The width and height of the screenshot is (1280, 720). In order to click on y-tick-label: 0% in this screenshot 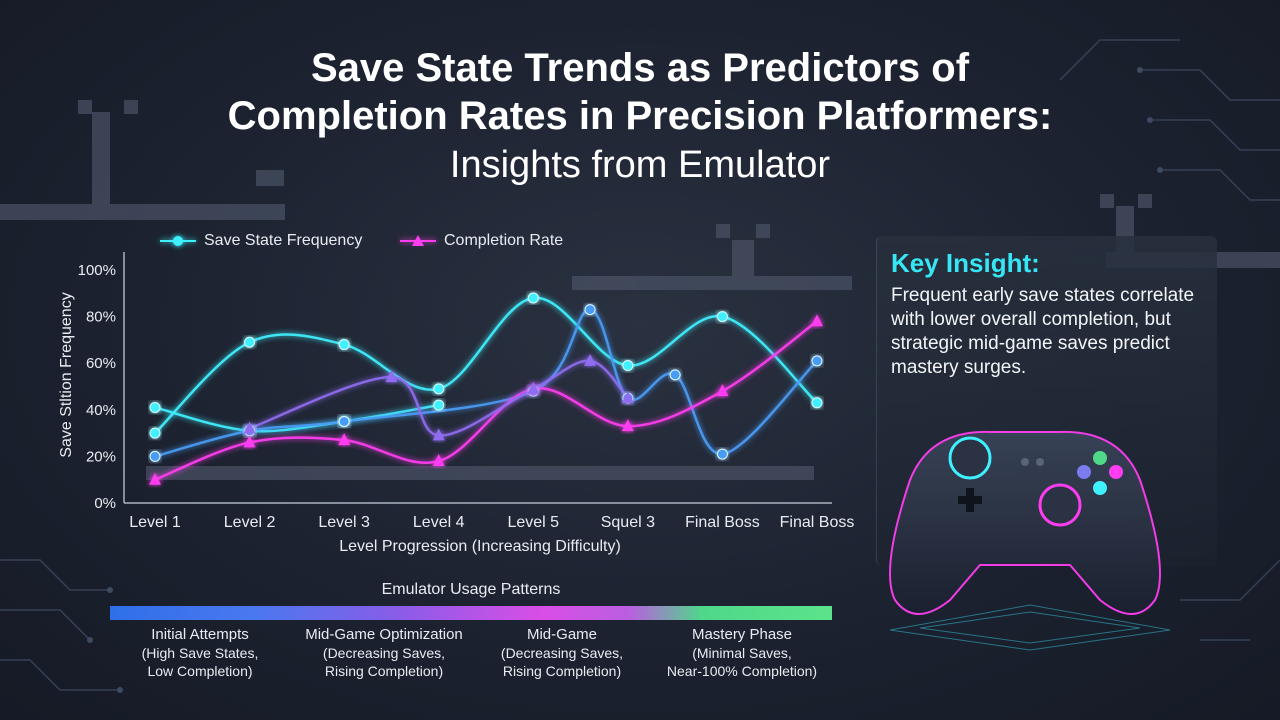, I will do `click(105, 503)`.